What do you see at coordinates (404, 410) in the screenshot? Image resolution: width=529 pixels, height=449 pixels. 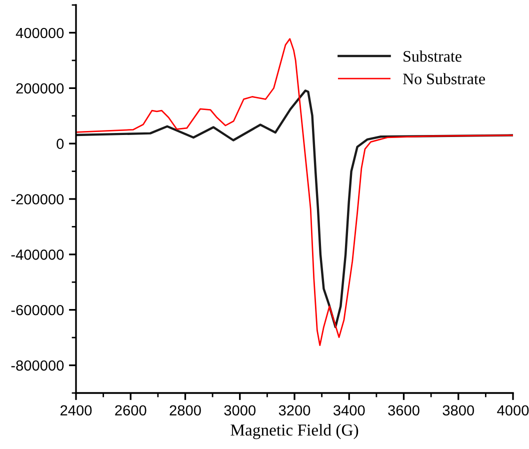 I see `x-tick-label: 3600` at bounding box center [404, 410].